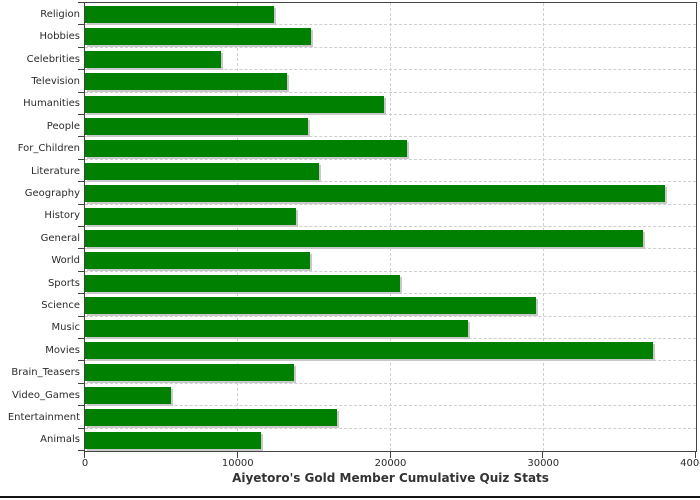  I want to click on bar-world, so click(197, 261).